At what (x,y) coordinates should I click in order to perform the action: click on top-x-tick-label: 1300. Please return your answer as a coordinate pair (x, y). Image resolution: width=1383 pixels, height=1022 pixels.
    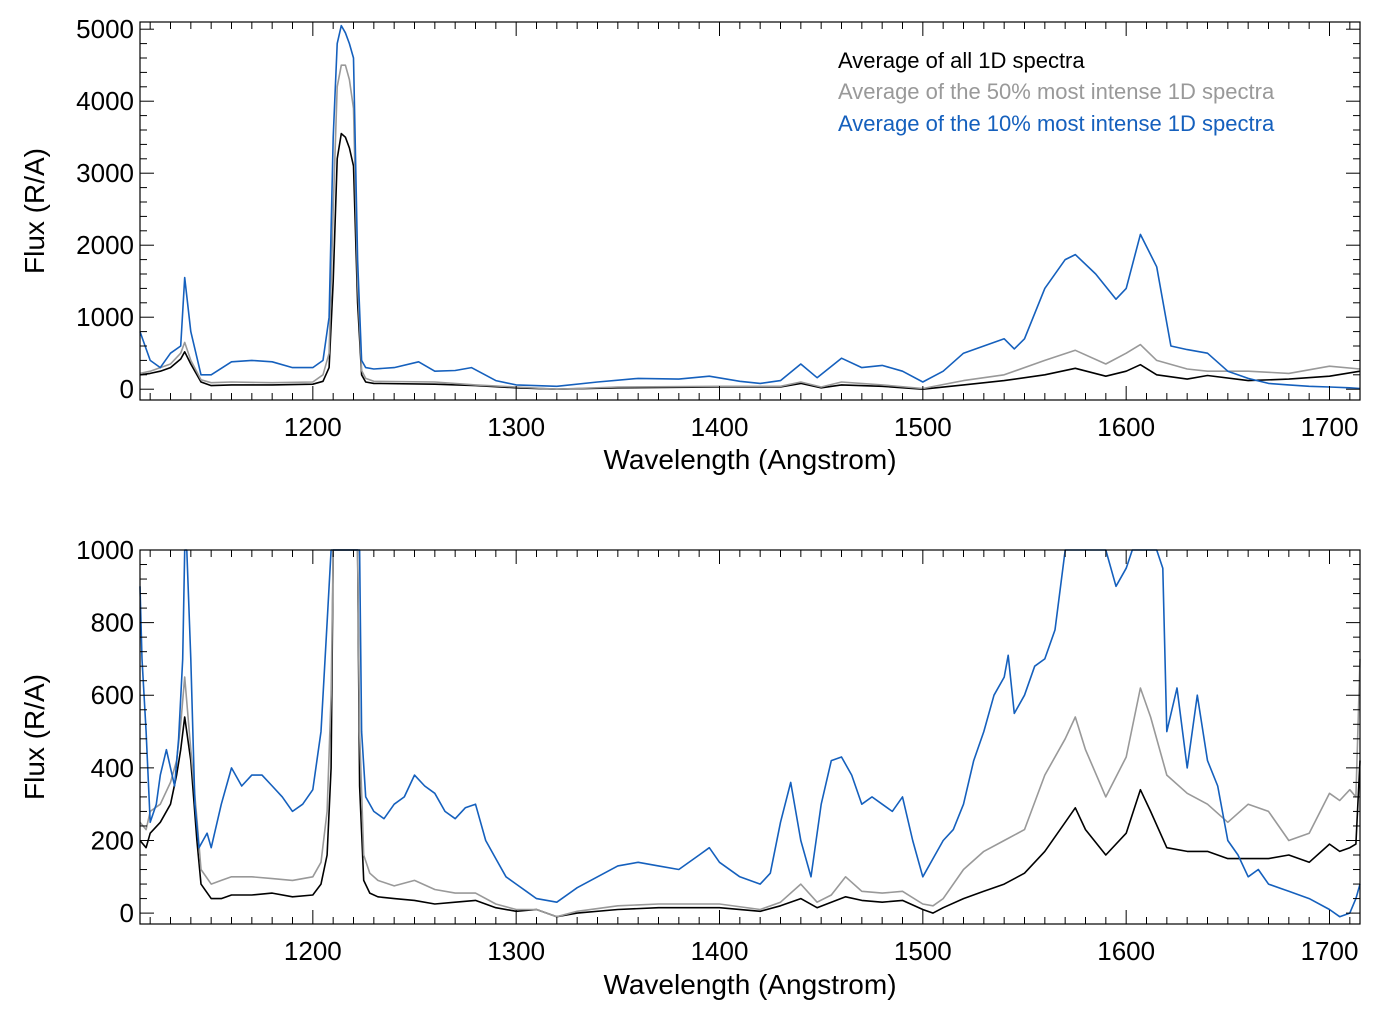
    Looking at the image, I should click on (516, 427).